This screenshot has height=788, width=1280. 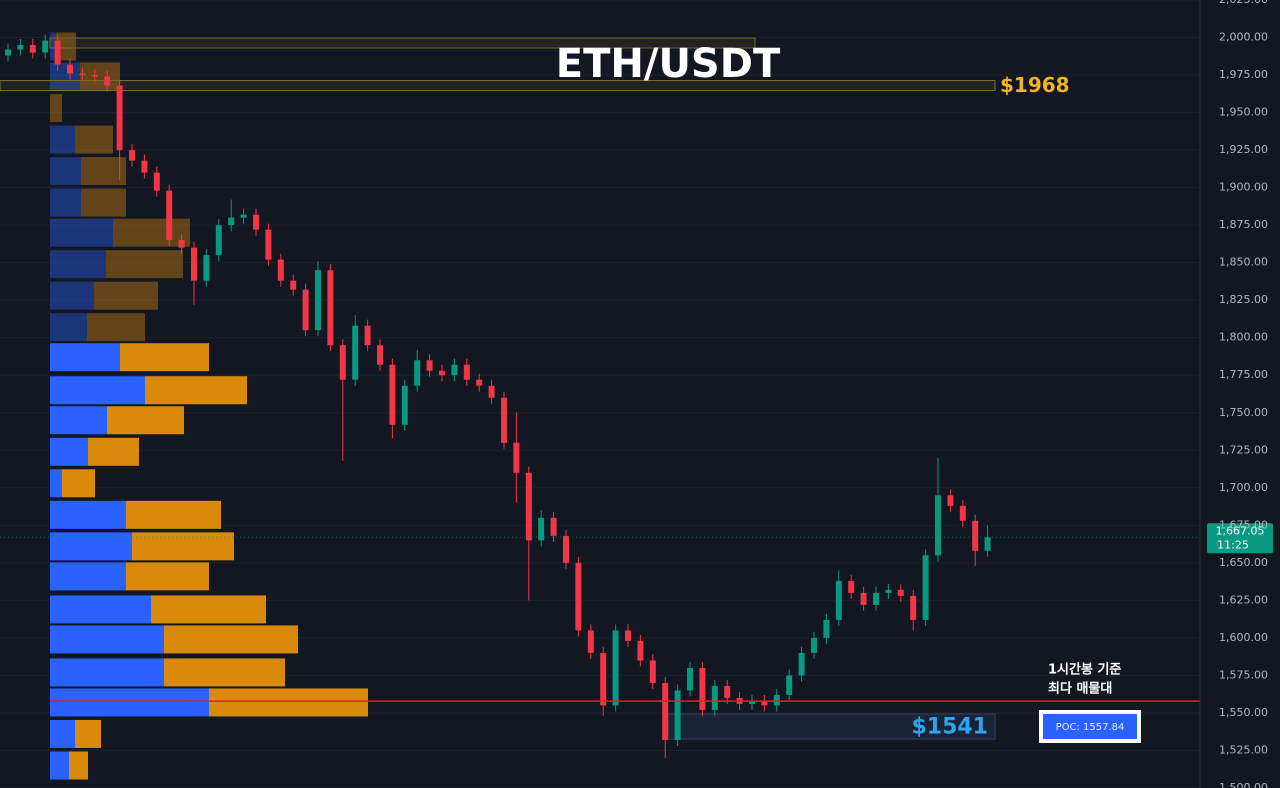 What do you see at coordinates (1243, 187) in the screenshot?
I see `y-tick-label: 1,900.00` at bounding box center [1243, 187].